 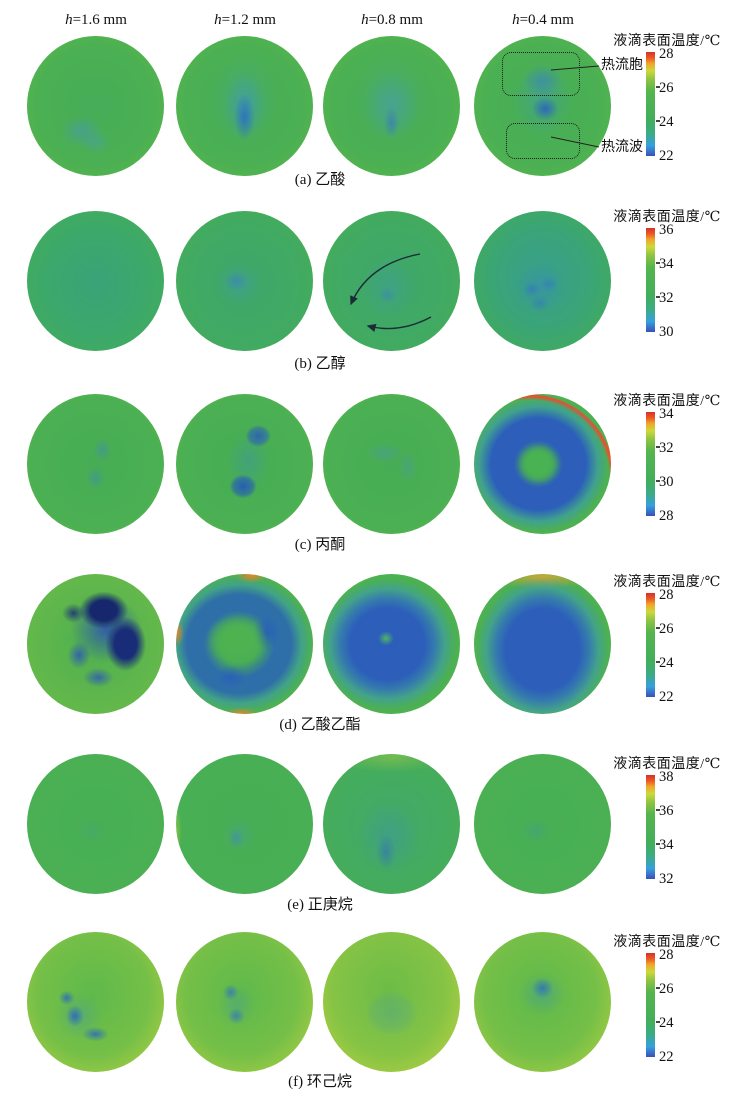 I want to click on column-header-value: =1.2 mm, so click(x=248, y=20).